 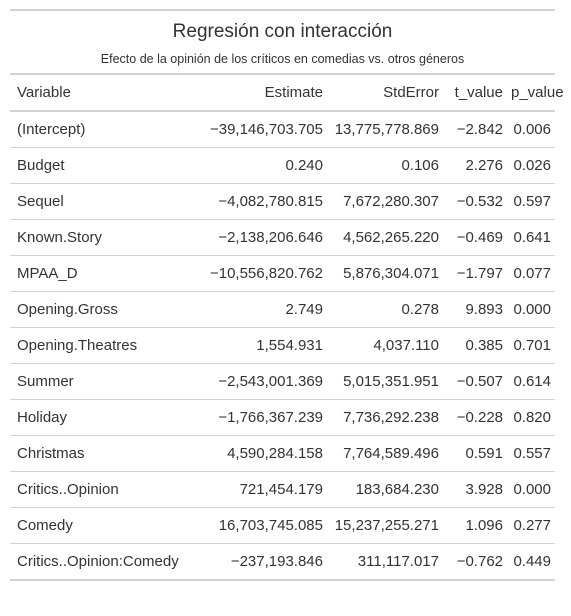 I want to click on cell-t-value: 0.385, so click(x=475, y=345).